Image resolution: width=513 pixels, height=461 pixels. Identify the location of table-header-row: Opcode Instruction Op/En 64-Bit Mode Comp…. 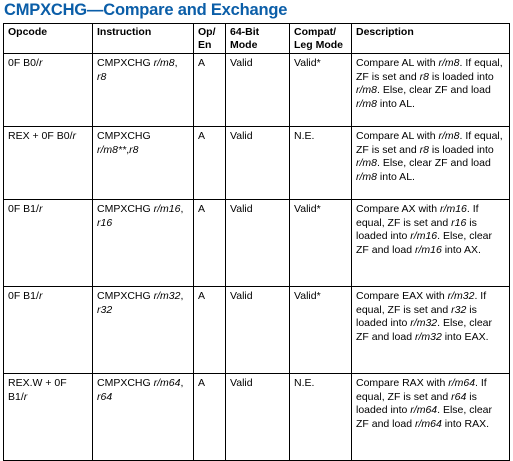
(256, 38).